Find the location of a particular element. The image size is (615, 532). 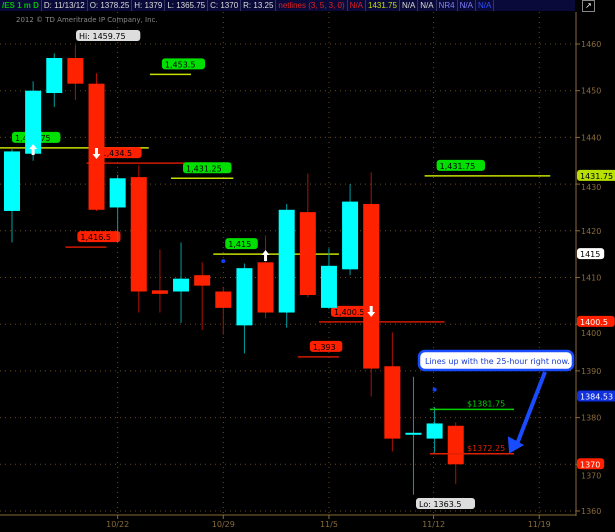

lo-label: Lo: 1363.5 is located at coordinates (440, 504).